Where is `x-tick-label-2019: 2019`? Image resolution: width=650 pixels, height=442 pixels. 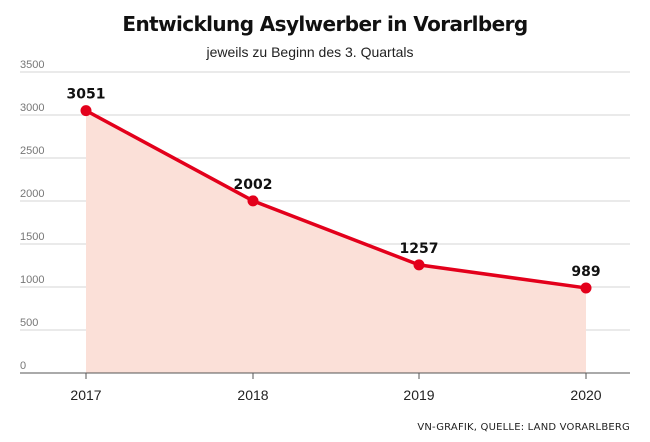
x-tick-label-2019: 2019 is located at coordinates (418, 395).